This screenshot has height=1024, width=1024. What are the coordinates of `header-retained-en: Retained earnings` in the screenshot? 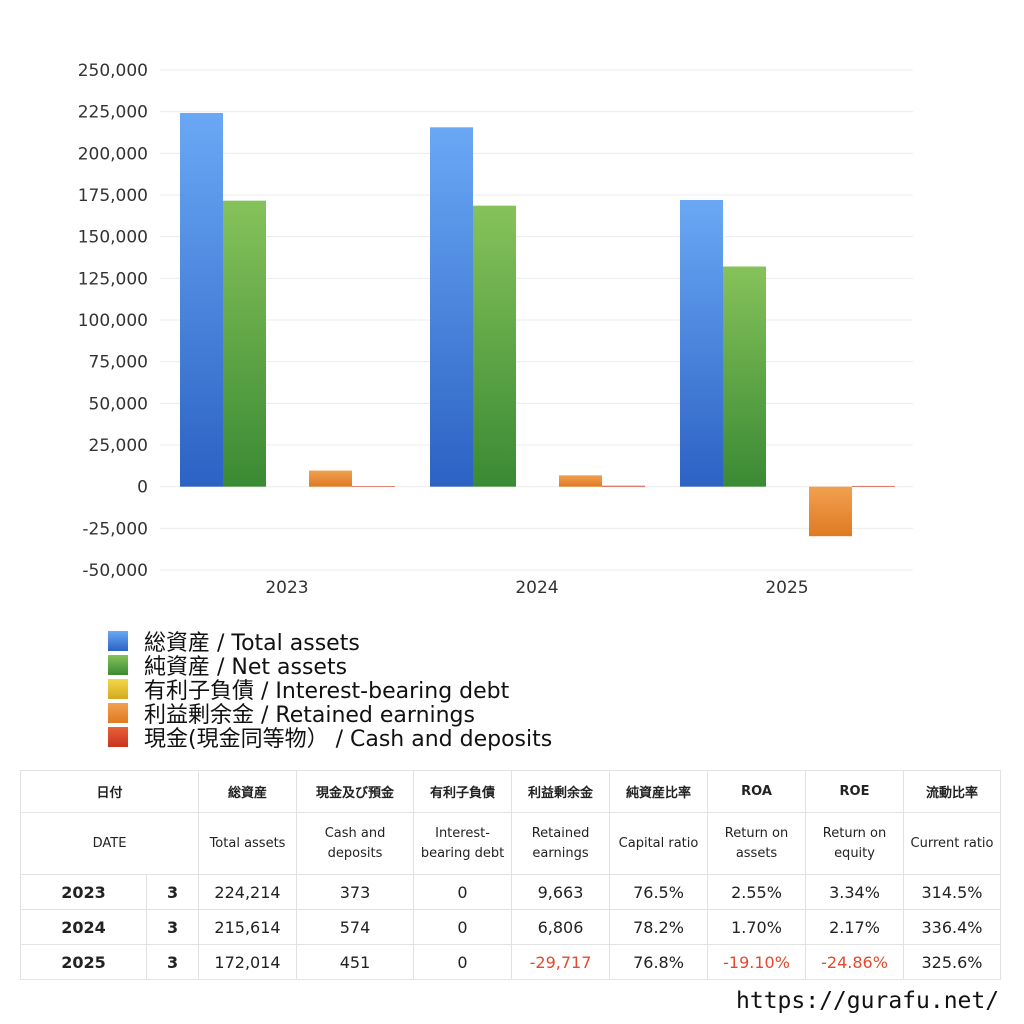 It's located at (561, 843).